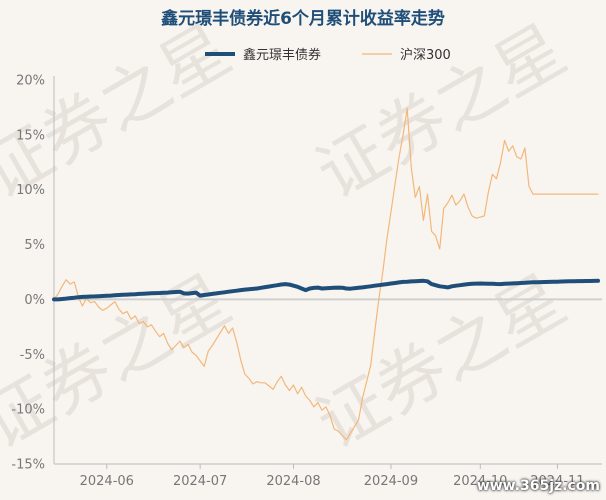 Image resolution: width=606 pixels, height=500 pixels. I want to click on chart-title: 鑫元璟丰债券近6个月累计收益率走势, so click(302, 18).